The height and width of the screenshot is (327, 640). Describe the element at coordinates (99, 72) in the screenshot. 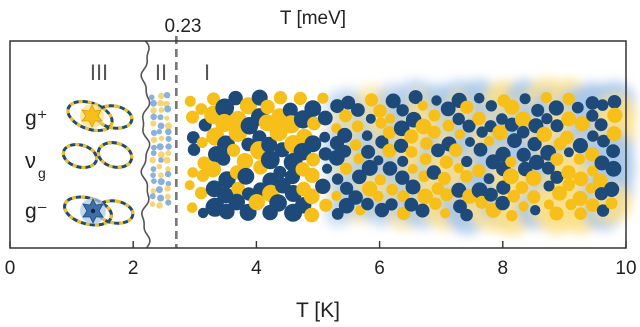

I see `region-label-III: III` at that location.